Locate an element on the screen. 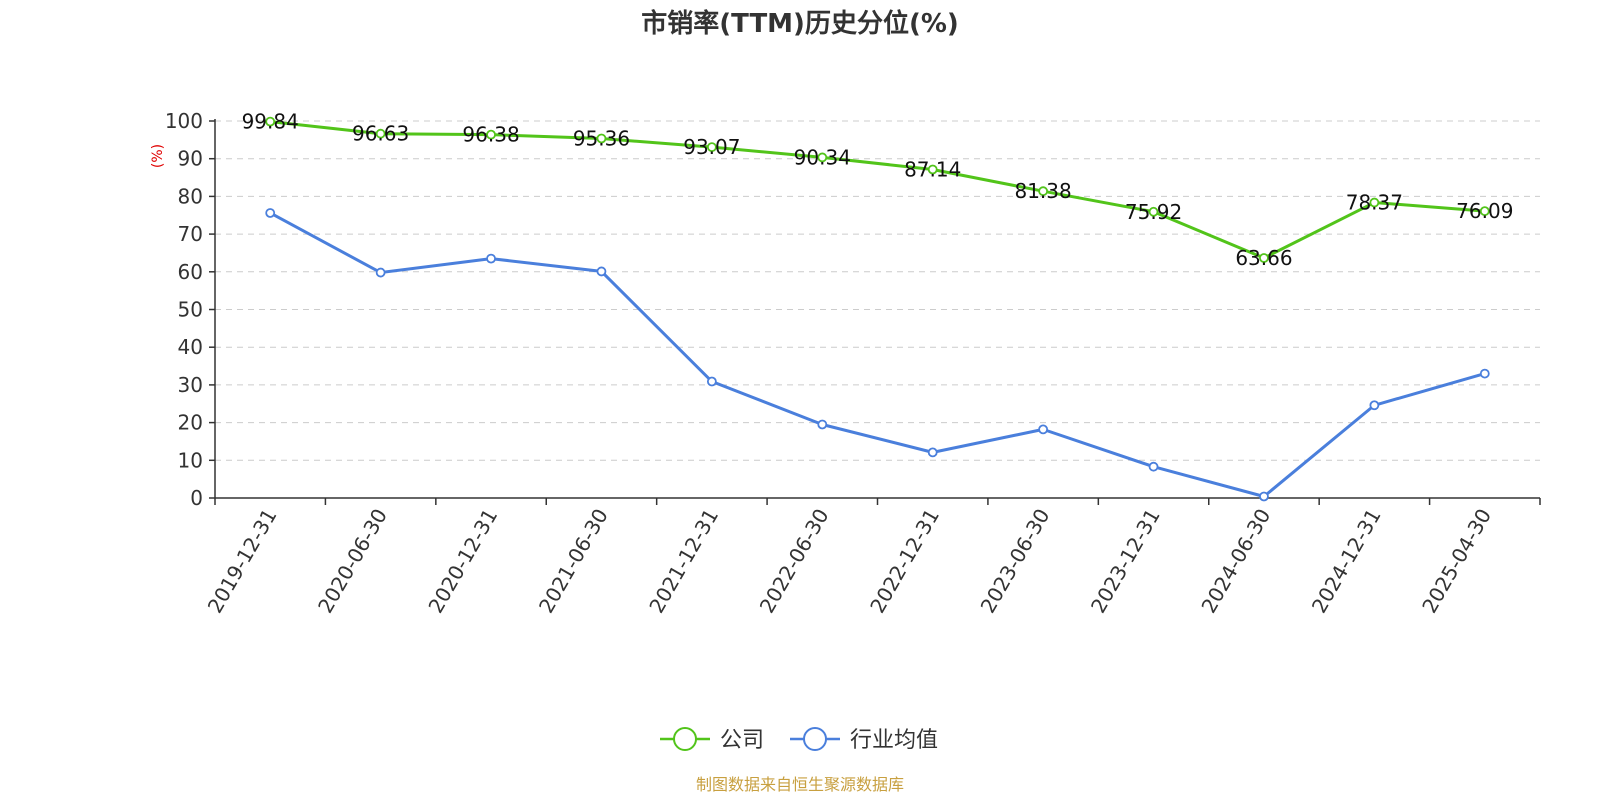 The height and width of the screenshot is (800, 1600). legend-label: 行业均值 is located at coordinates (894, 740).